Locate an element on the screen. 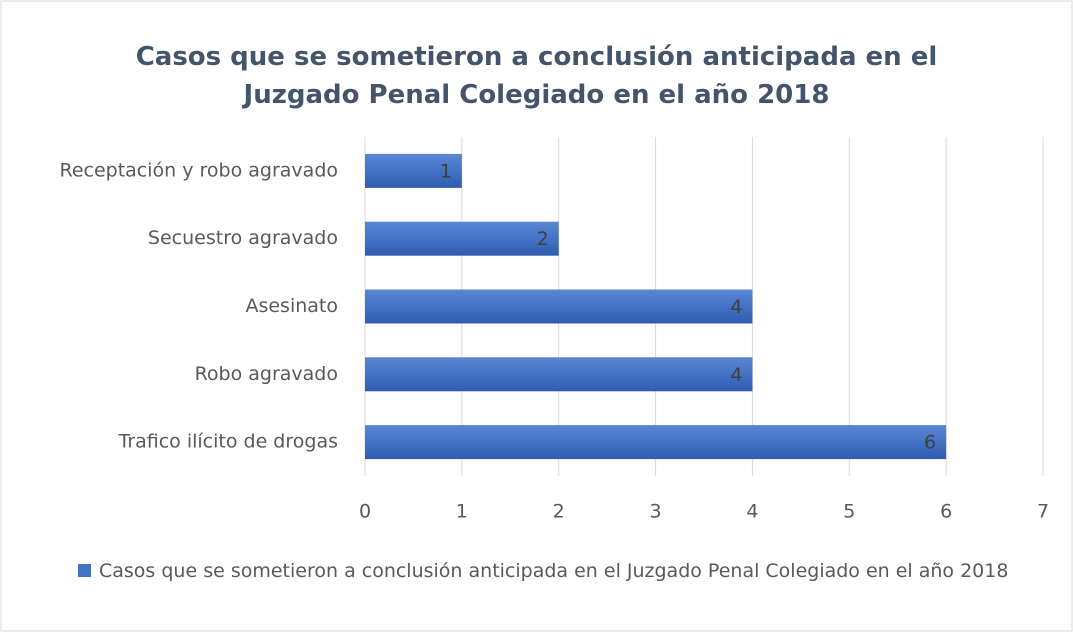  data-label: 2 is located at coordinates (543, 239).